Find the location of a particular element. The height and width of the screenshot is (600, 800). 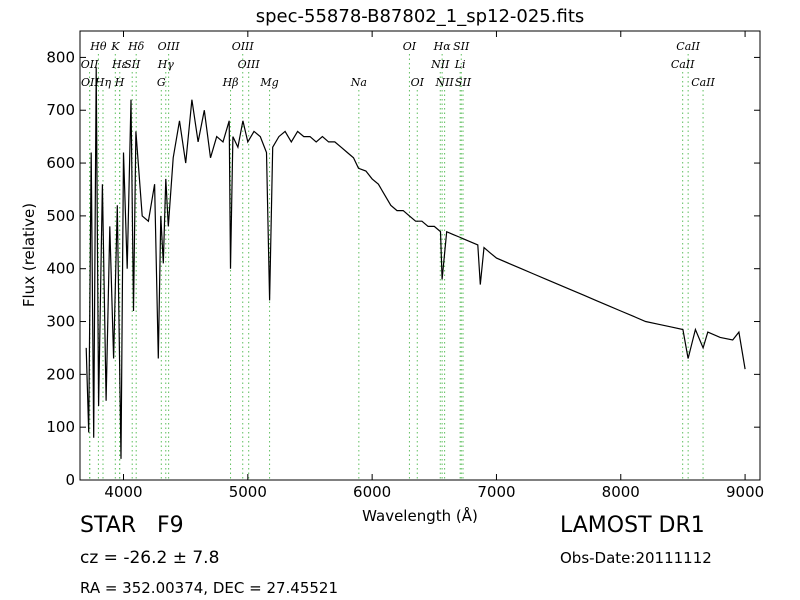

line-marker-label: Hε is located at coordinates (119, 64).